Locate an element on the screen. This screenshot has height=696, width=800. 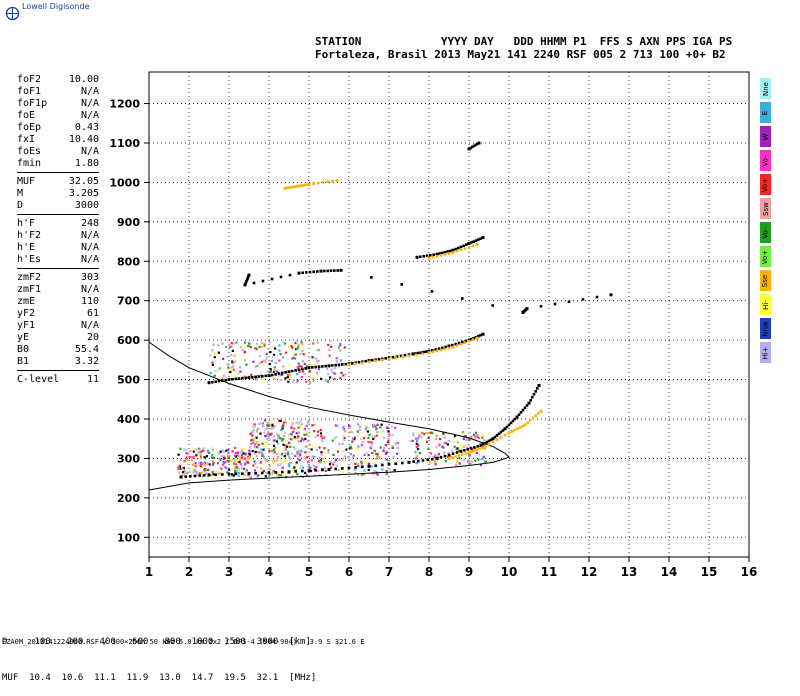
y-tick-label: 400 is located at coordinates (128, 419).